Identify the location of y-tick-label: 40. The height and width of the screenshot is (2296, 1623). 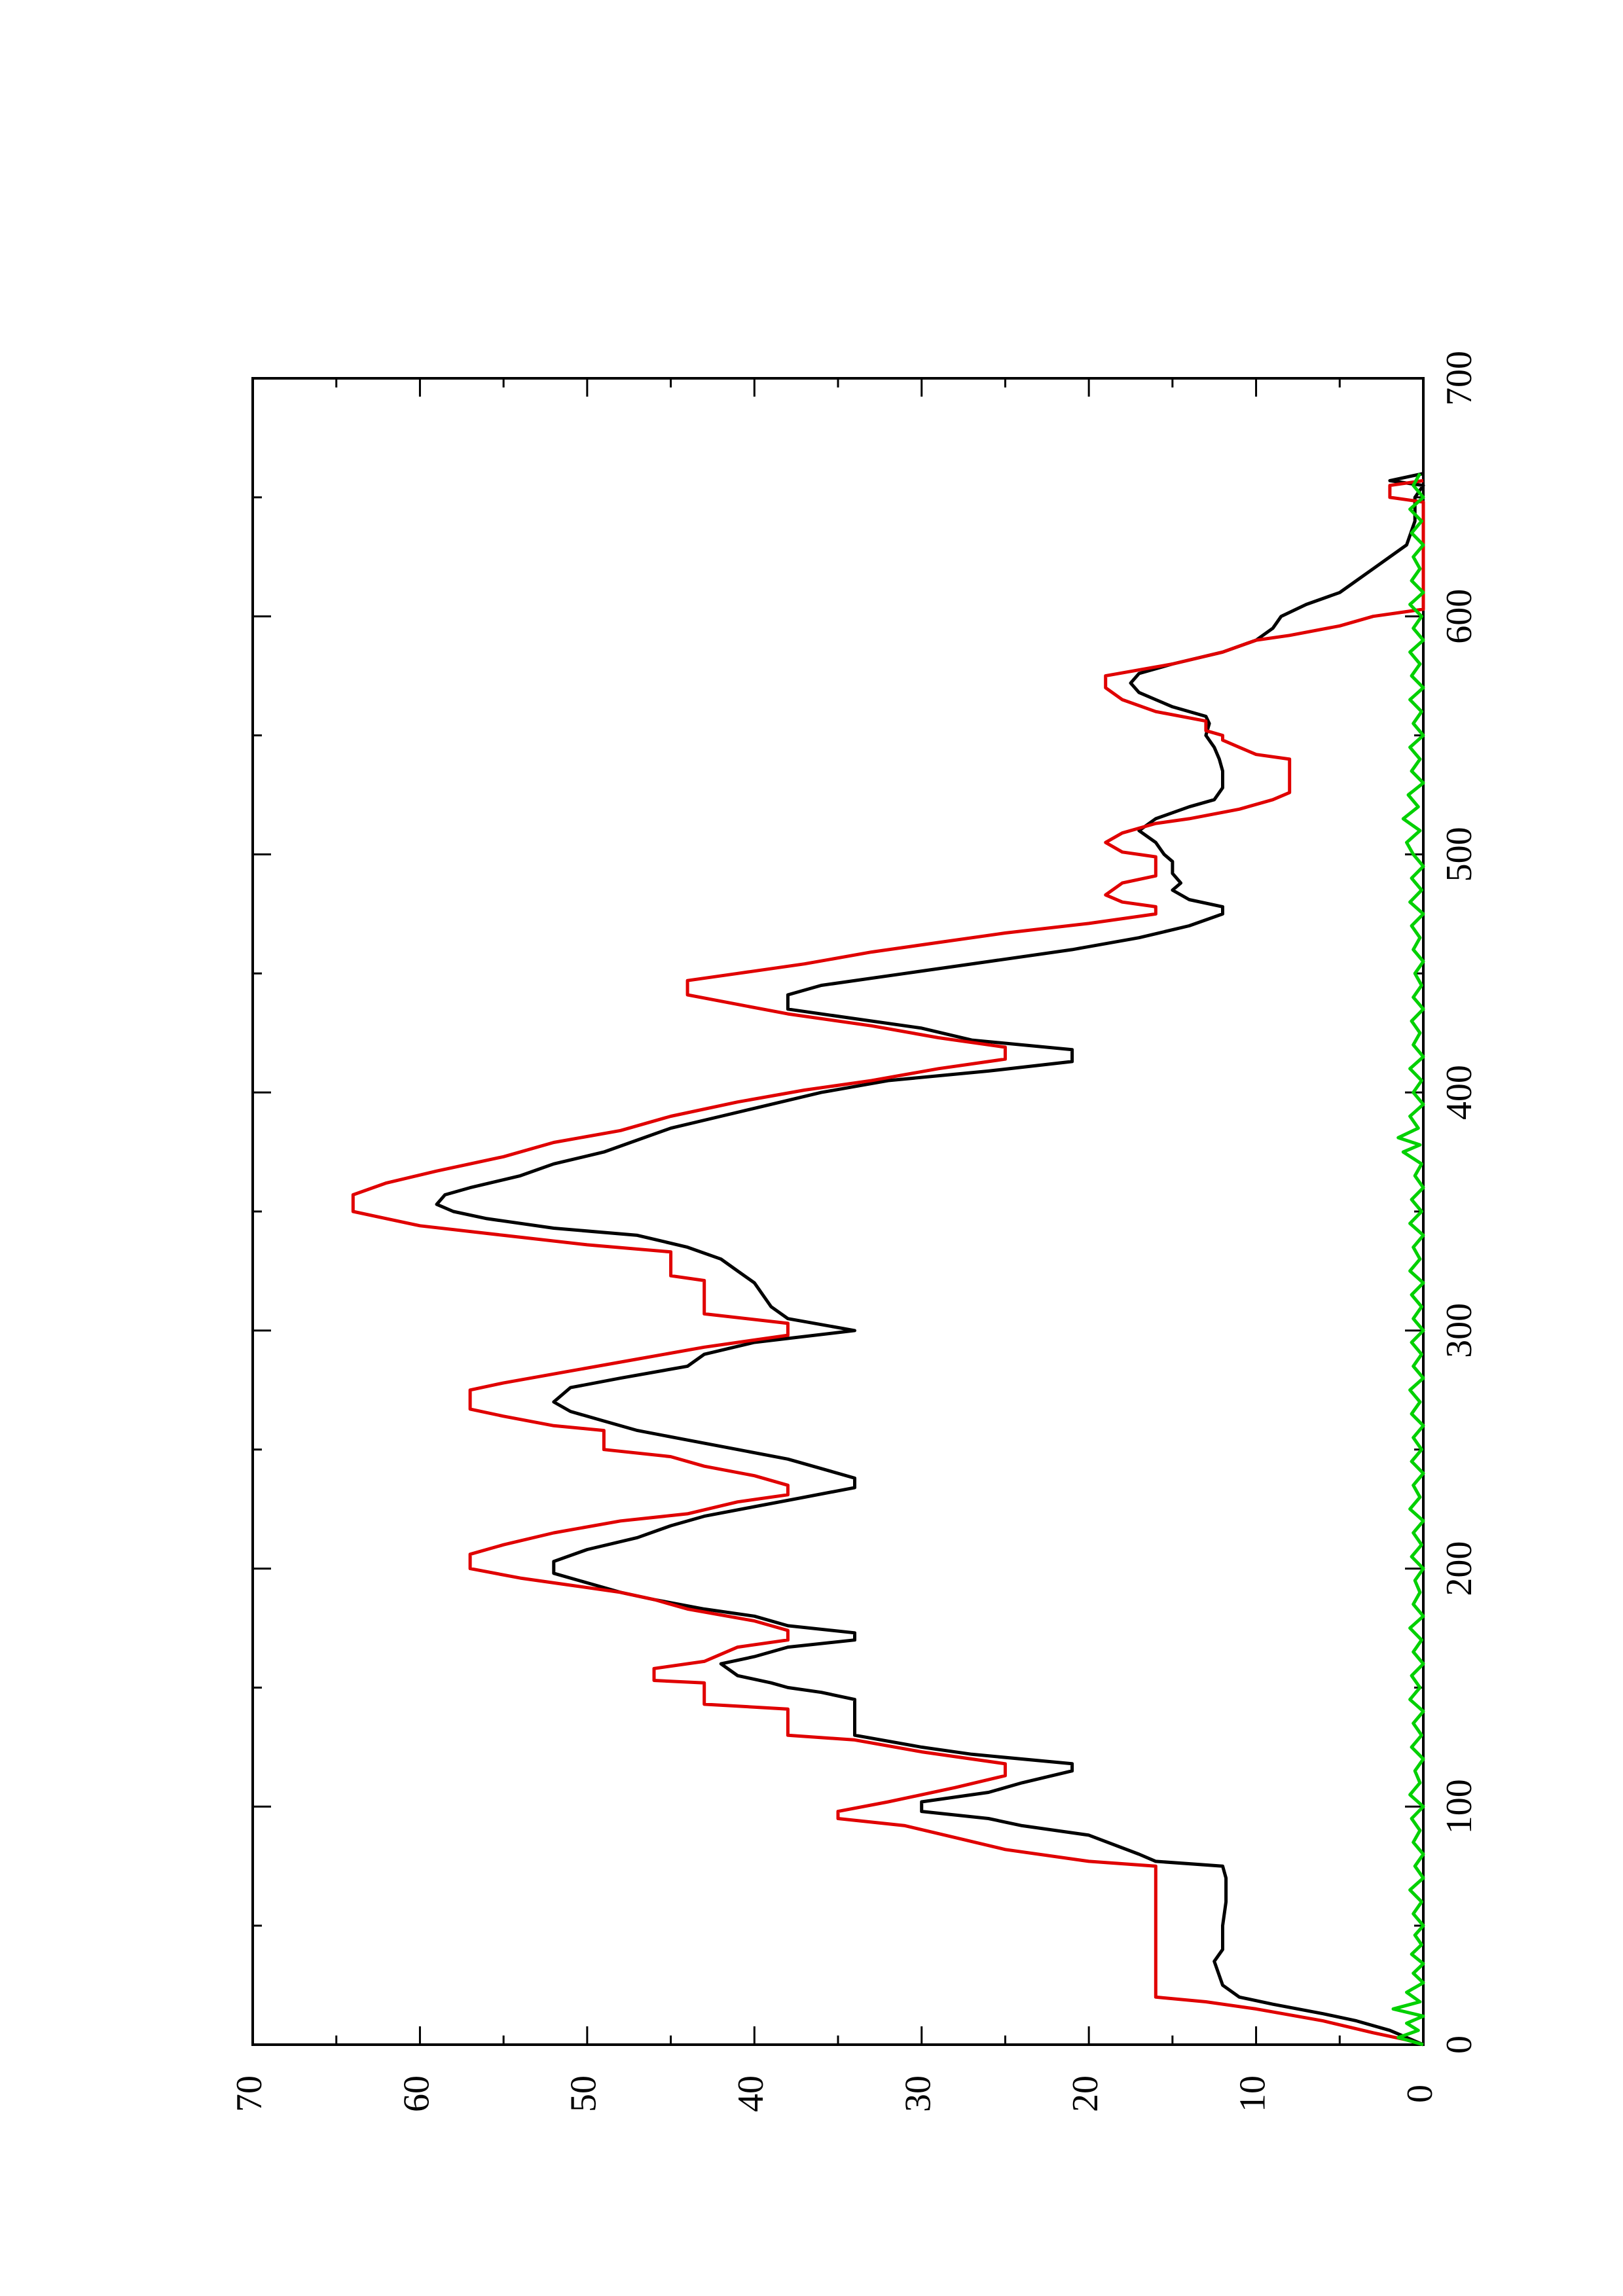
(751, 2093).